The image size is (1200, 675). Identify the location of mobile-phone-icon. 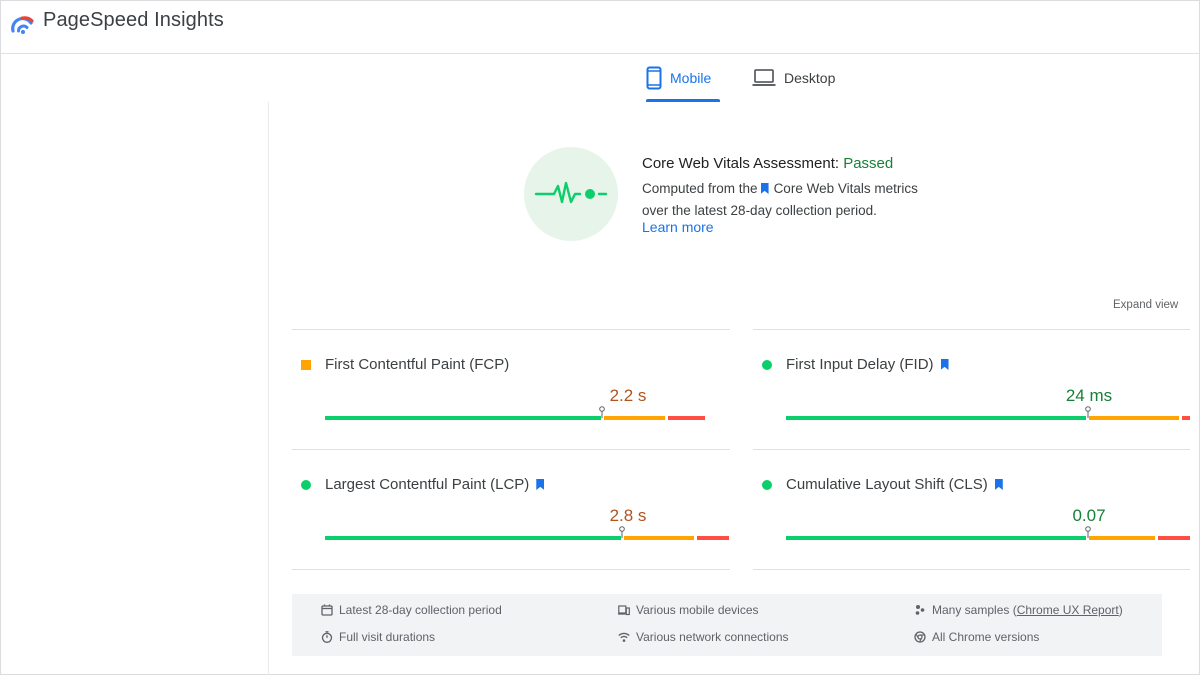
(654, 78).